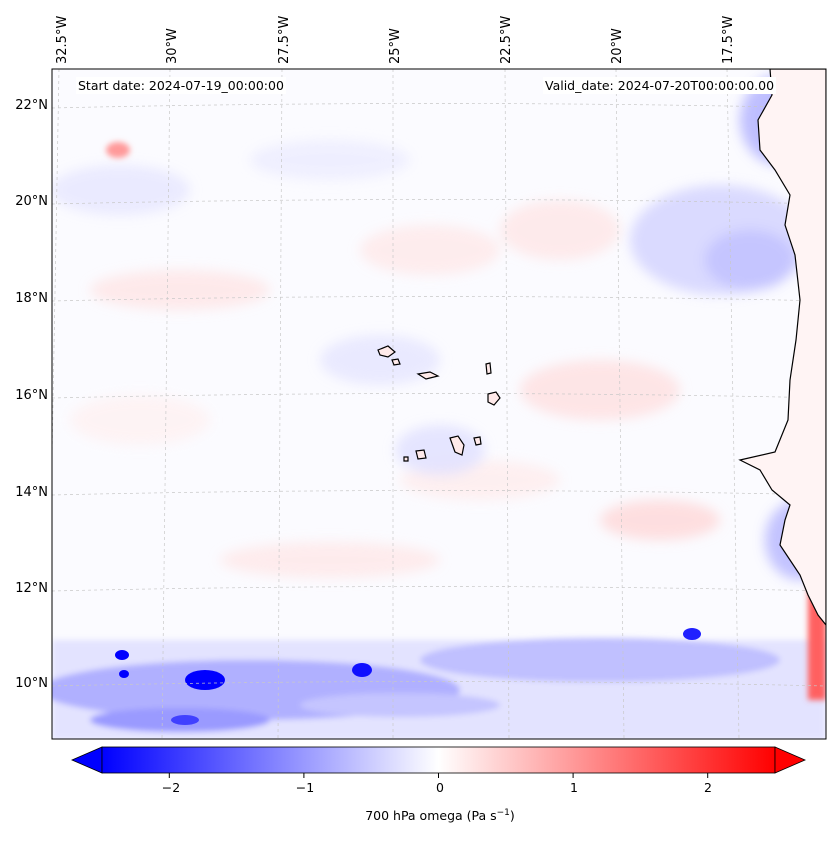 The image size is (837, 843). Describe the element at coordinates (31, 105) in the screenshot. I see `lat-tick-label: 22°N` at that location.